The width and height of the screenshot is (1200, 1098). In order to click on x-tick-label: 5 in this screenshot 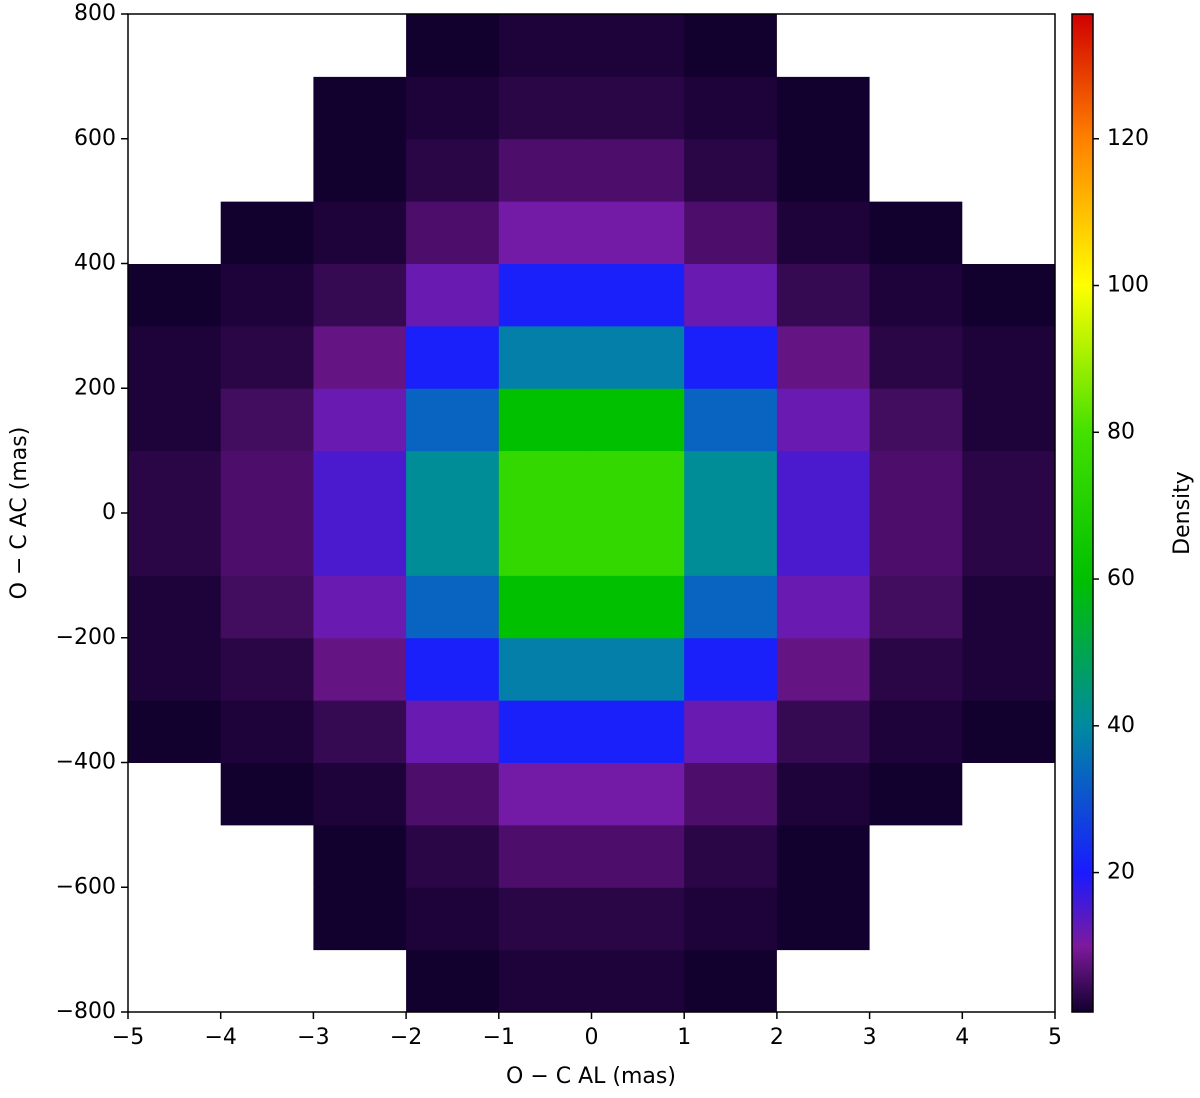, I will do `click(1055, 1037)`.